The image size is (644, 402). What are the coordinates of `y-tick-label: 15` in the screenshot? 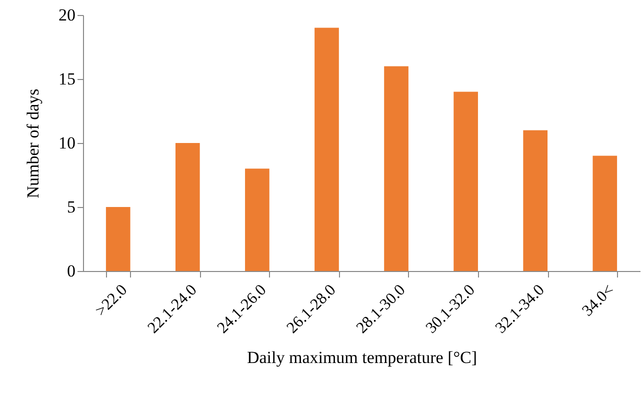 It's located at (67, 79).